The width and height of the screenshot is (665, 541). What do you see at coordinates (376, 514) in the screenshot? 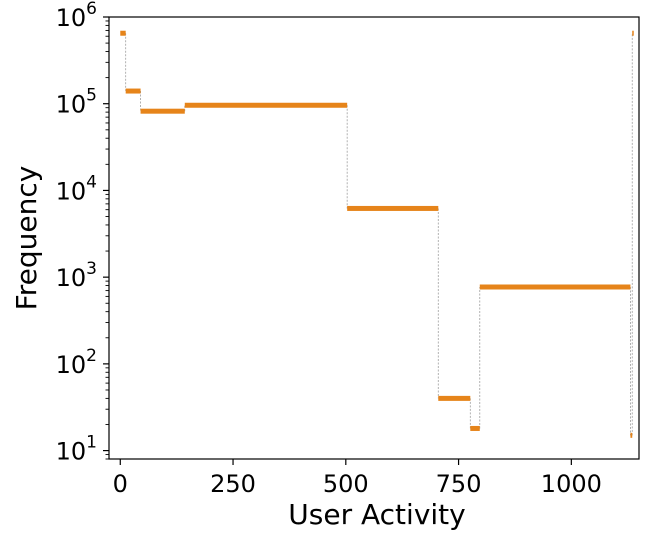
I see `x-axis-label: User Activity` at bounding box center [376, 514].